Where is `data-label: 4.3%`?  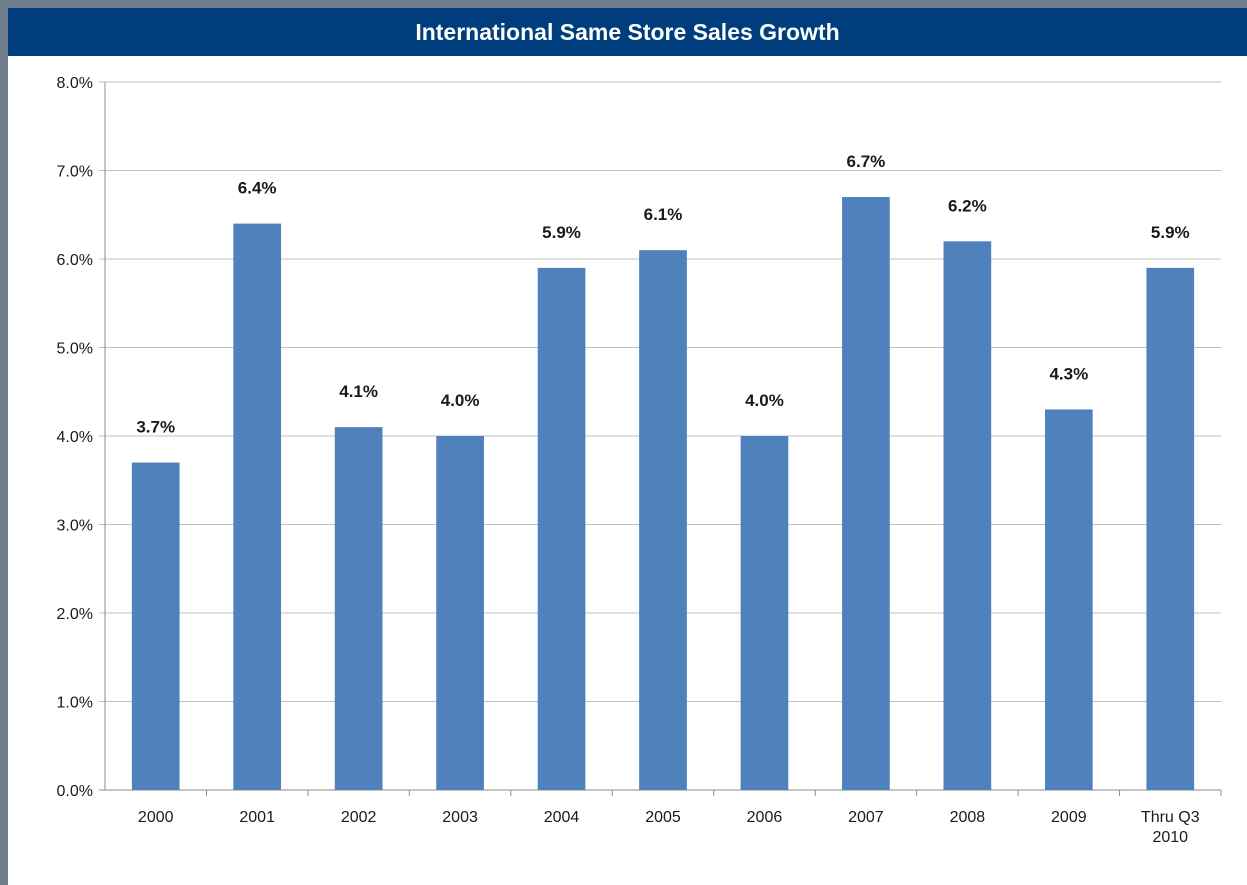 data-label: 4.3% is located at coordinates (1068, 373).